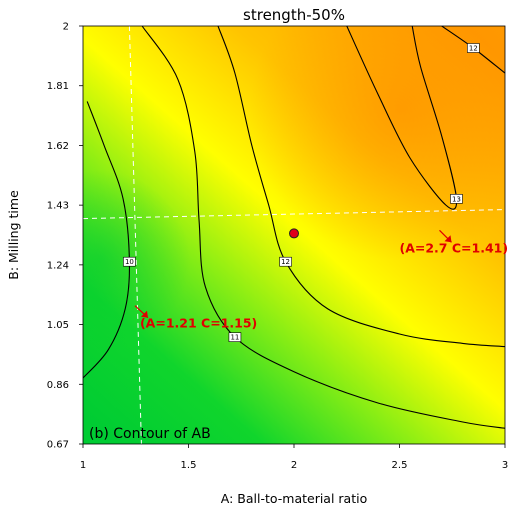  Describe the element at coordinates (294, 233) in the screenshot. I see `design-point` at that location.